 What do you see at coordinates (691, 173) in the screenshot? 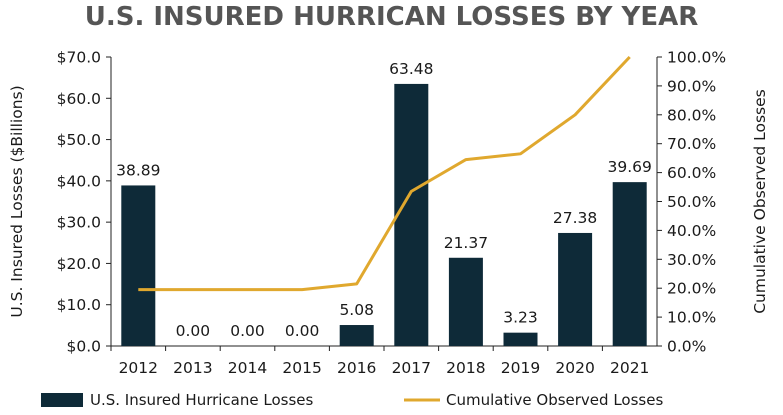
I see `right-tick-label: 60.0%` at bounding box center [691, 173].